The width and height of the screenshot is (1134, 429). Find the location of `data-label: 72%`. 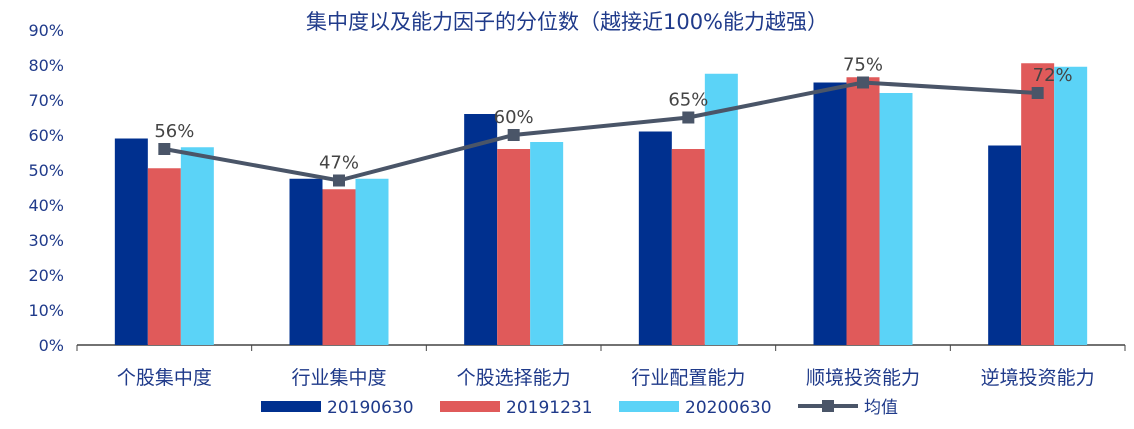

data-label: 72% is located at coordinates (1053, 75).